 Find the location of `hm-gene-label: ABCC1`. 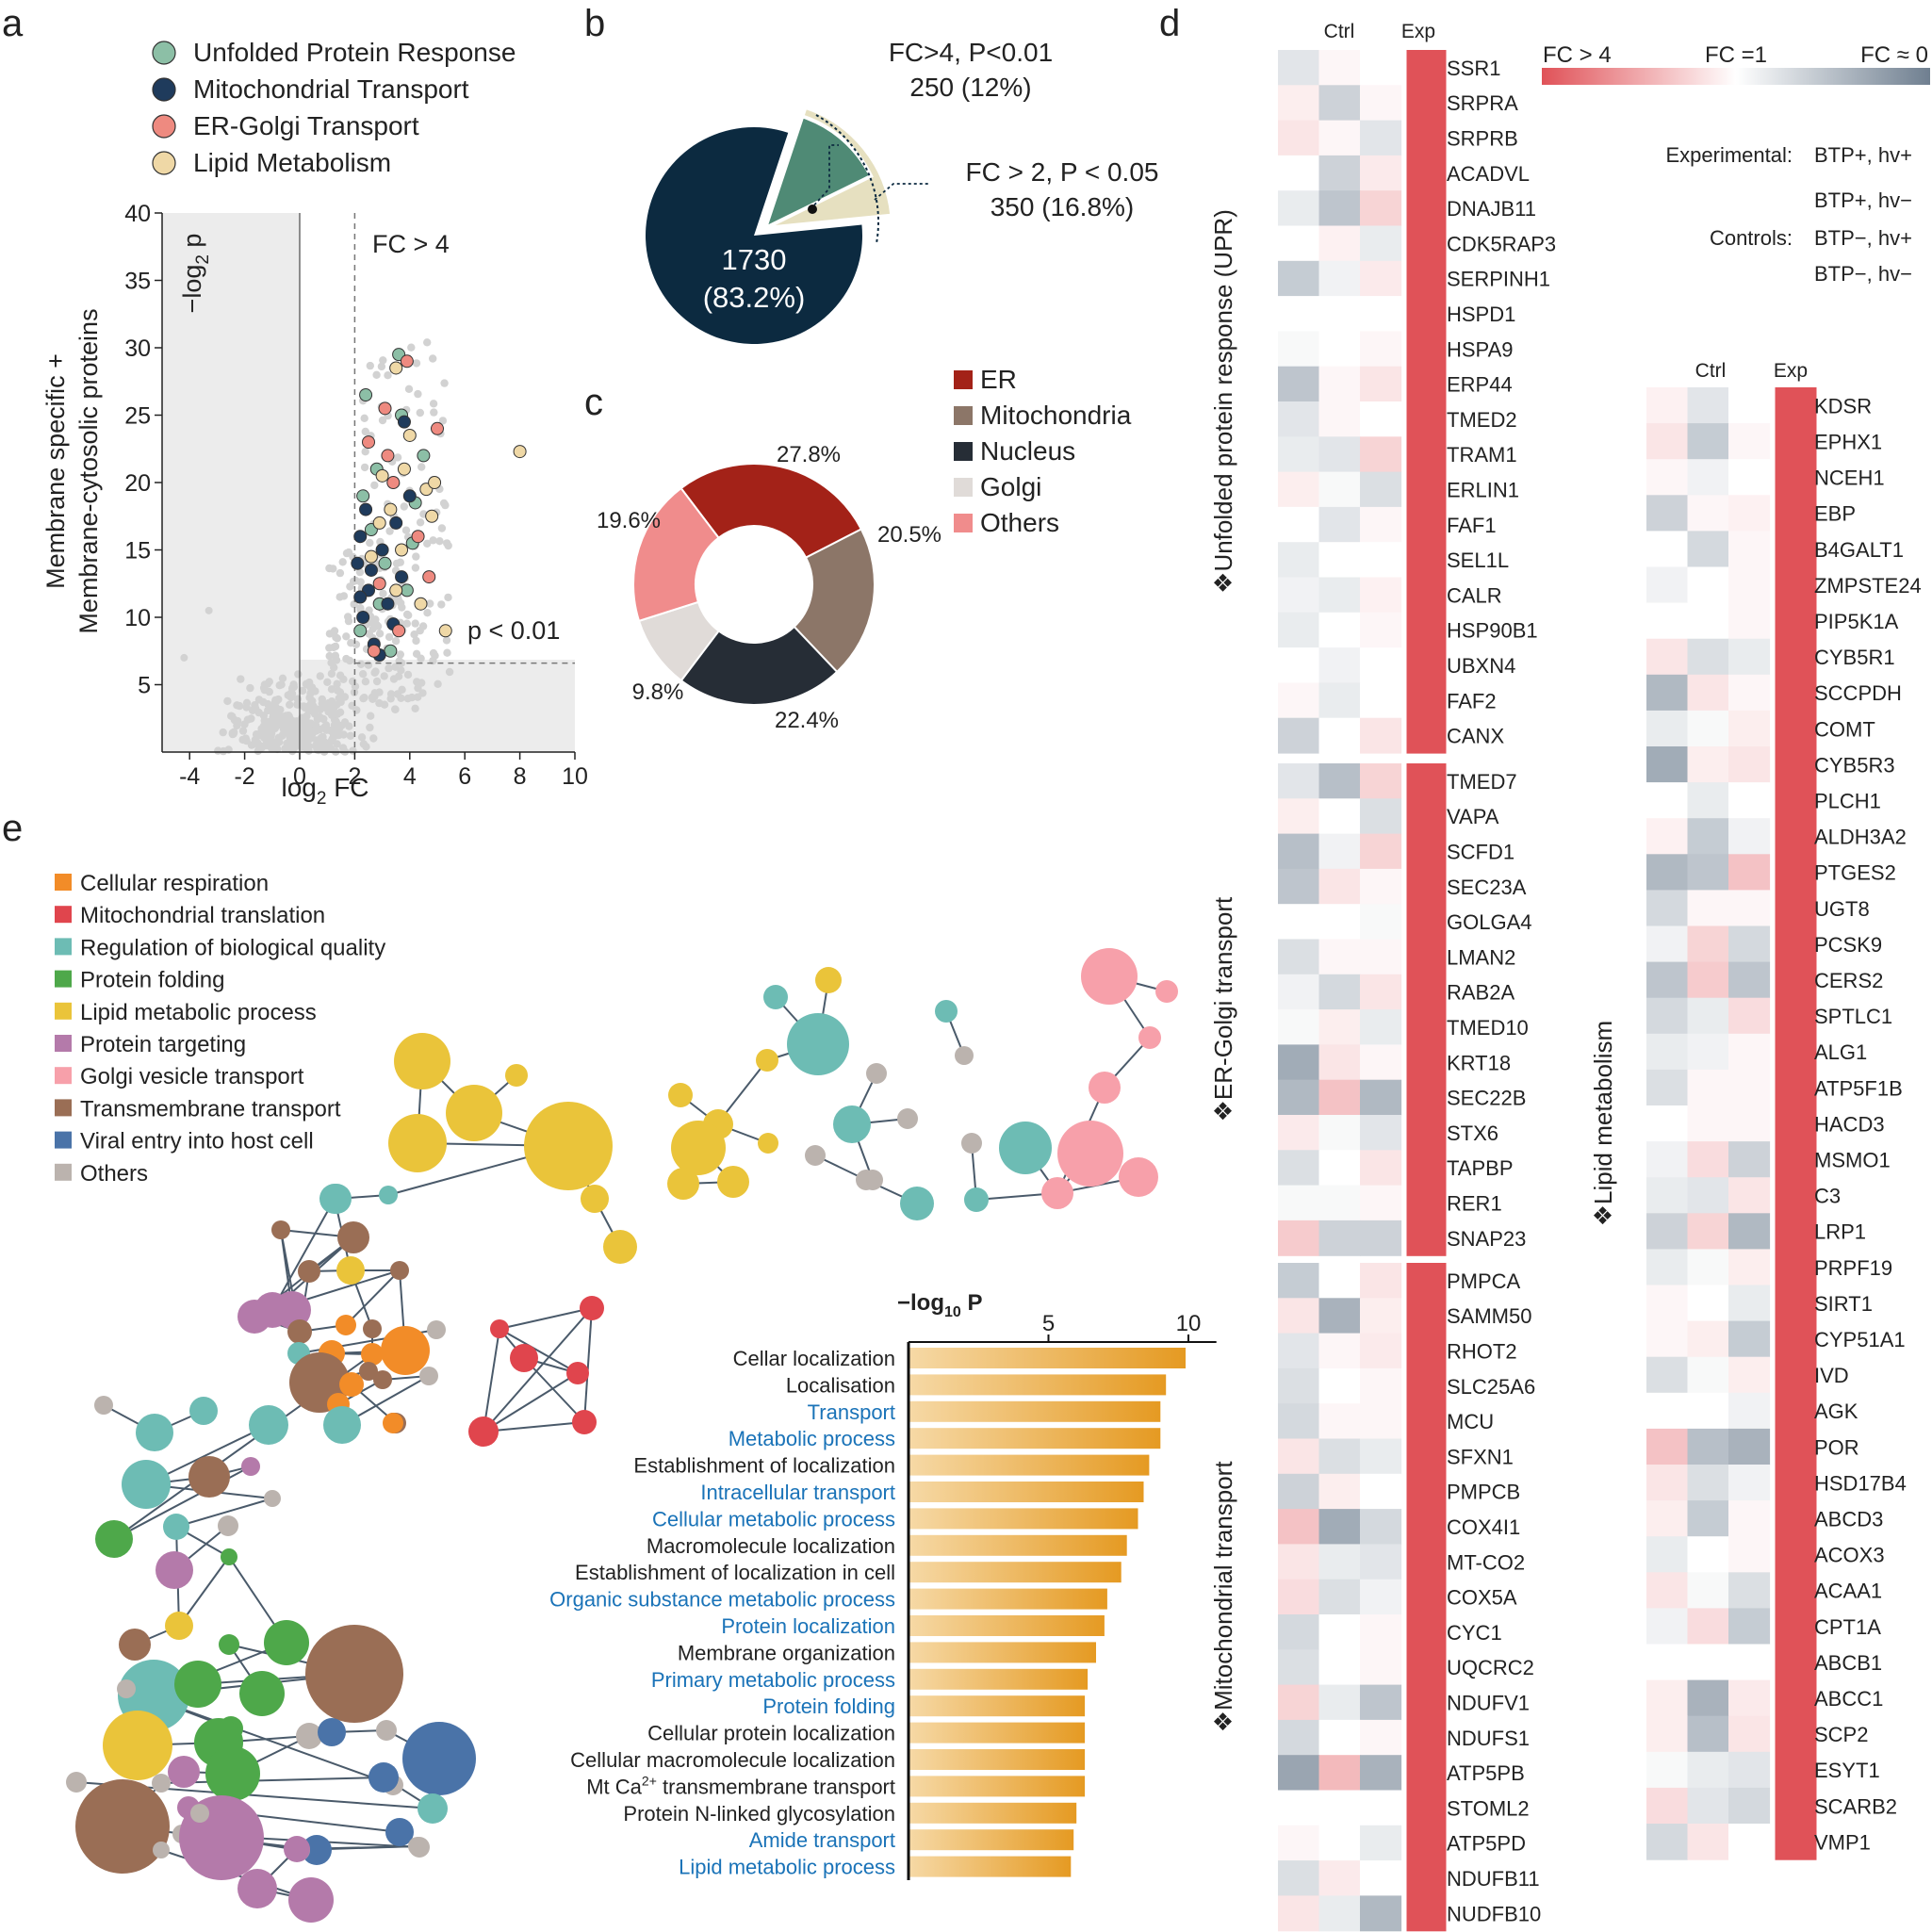

hm-gene-label: ABCC1 is located at coordinates (1848, 1699).